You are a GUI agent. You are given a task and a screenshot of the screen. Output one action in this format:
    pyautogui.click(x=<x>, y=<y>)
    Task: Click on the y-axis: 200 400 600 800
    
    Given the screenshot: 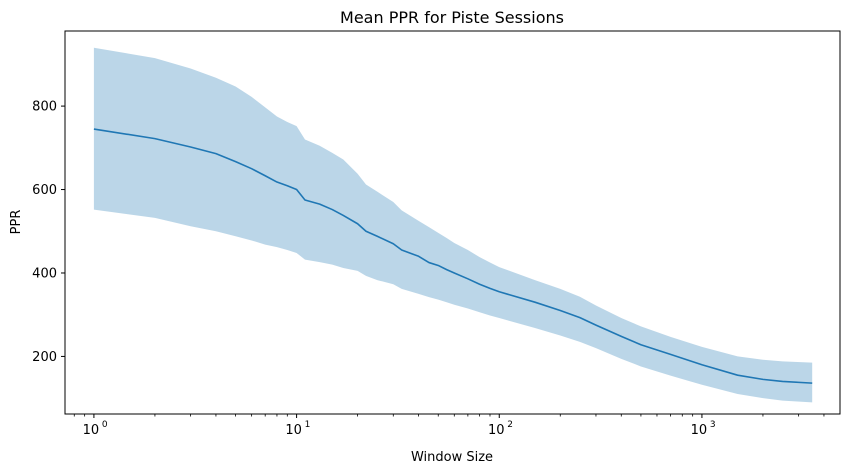 What is the action you would take?
    pyautogui.click(x=48, y=232)
    